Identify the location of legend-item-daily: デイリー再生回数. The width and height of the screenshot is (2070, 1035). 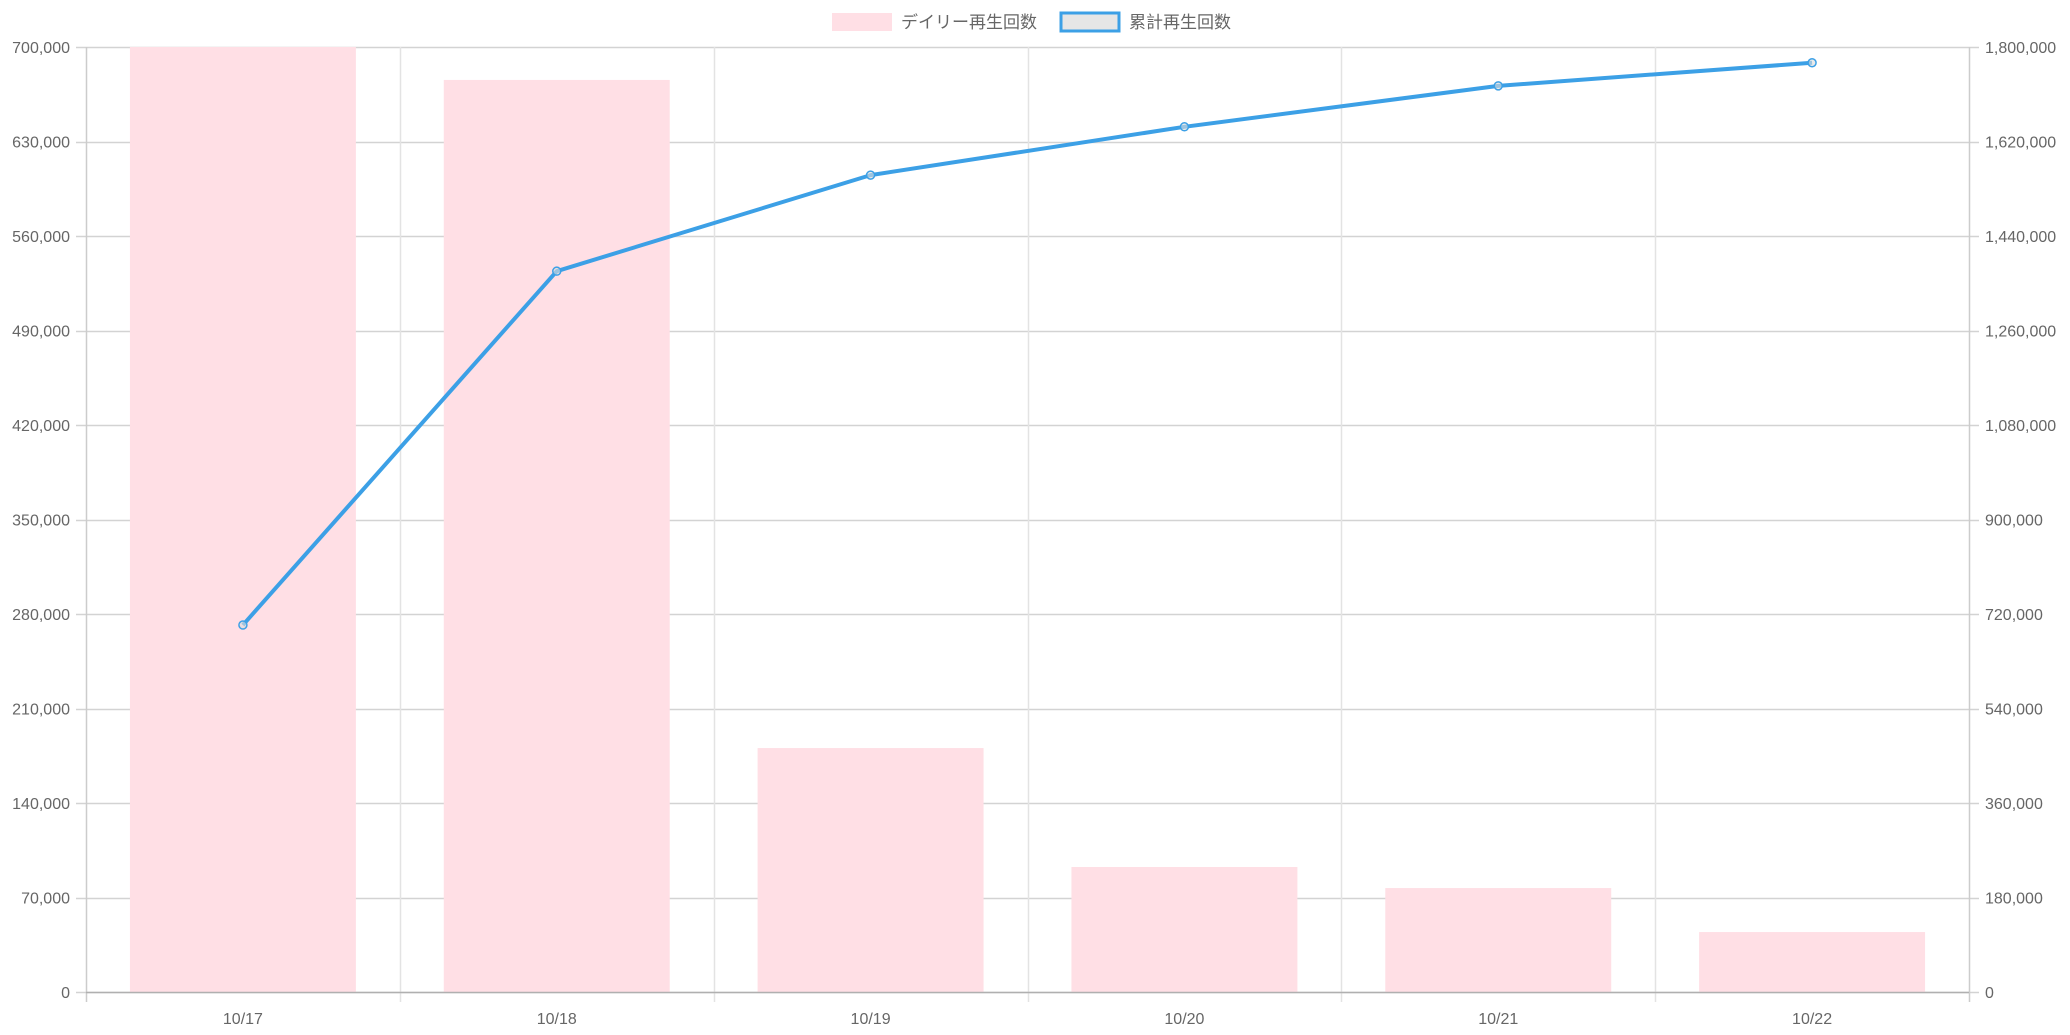
(934, 22).